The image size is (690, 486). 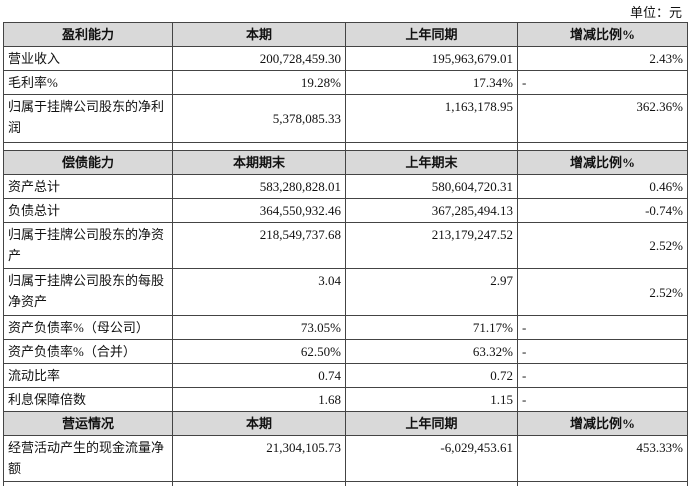 What do you see at coordinates (431, 118) in the screenshot?
I see `value-cell: 1,163,178.95` at bounding box center [431, 118].